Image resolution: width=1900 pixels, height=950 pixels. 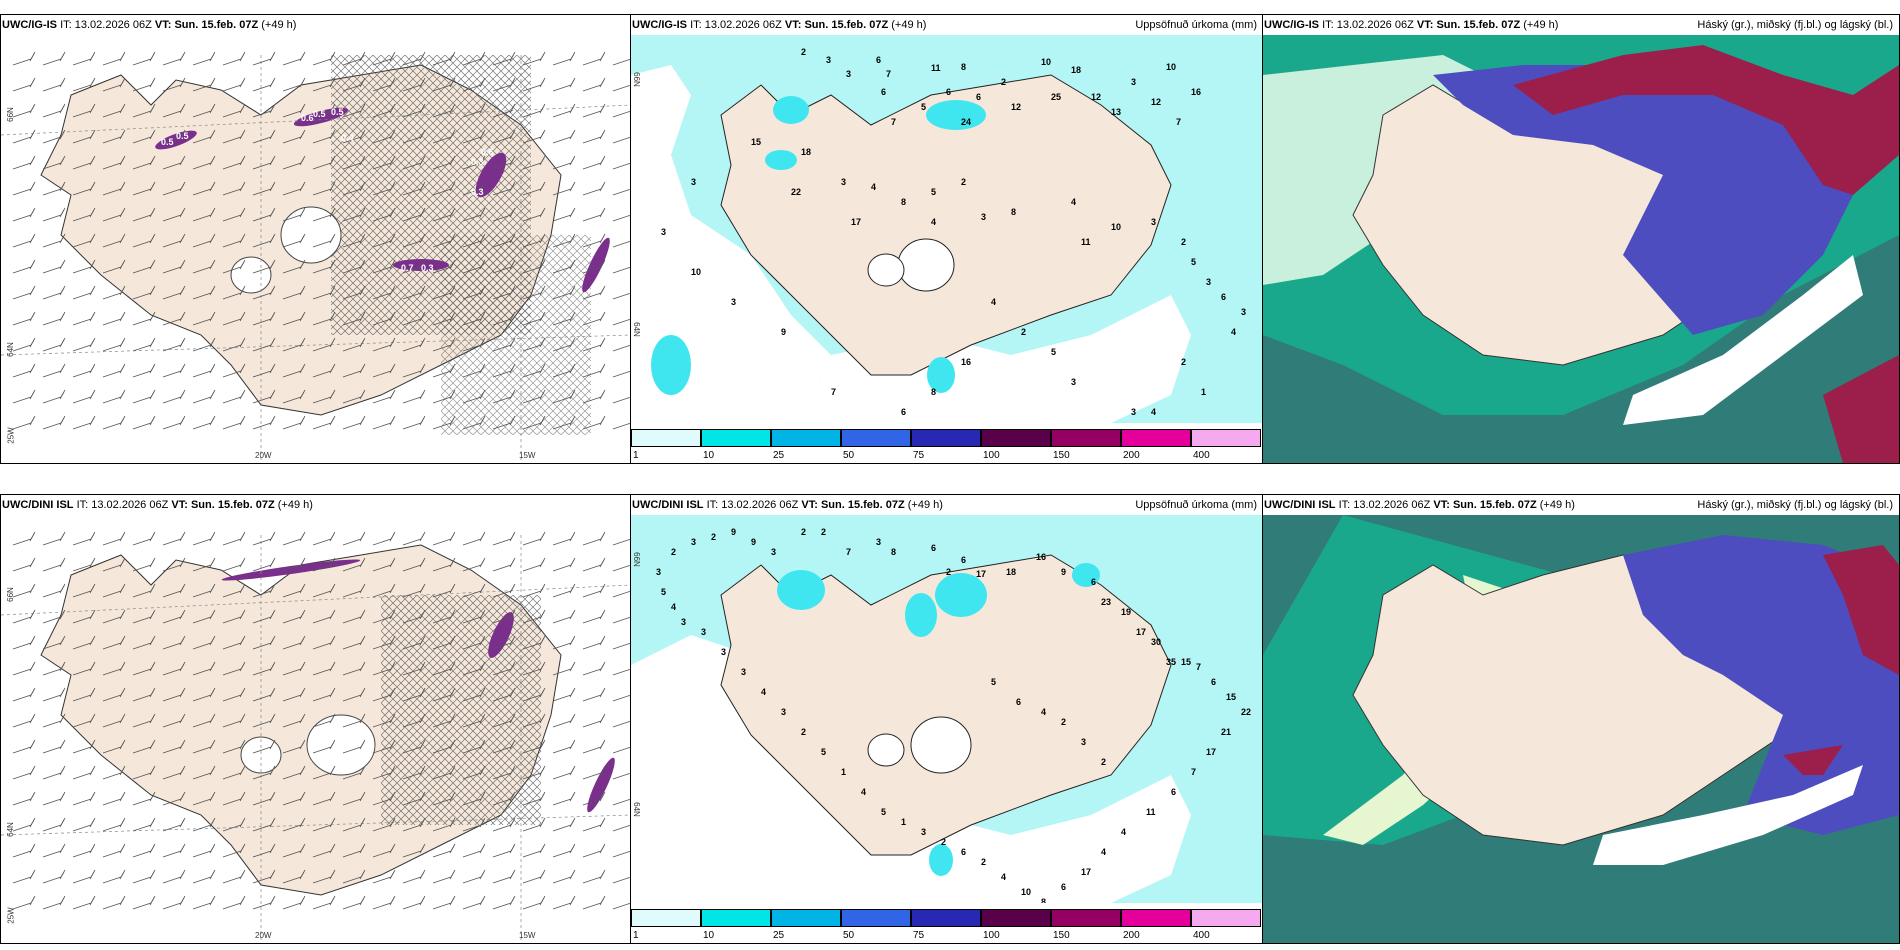 What do you see at coordinates (1096, 97) in the screenshot?
I see `precip-value: 12` at bounding box center [1096, 97].